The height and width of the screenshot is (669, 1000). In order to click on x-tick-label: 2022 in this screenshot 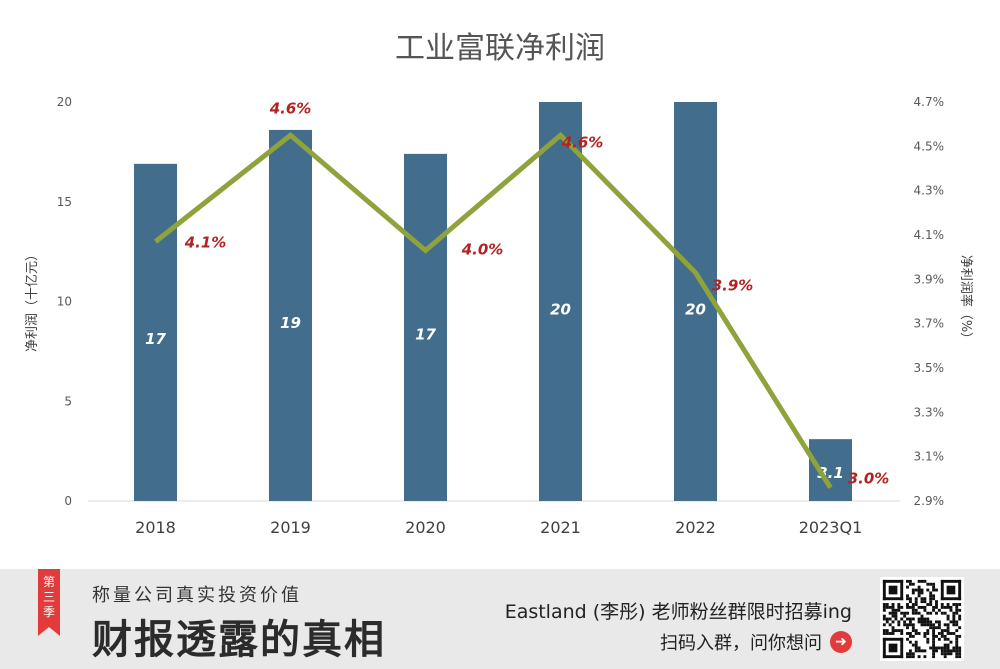, I will do `click(695, 527)`.